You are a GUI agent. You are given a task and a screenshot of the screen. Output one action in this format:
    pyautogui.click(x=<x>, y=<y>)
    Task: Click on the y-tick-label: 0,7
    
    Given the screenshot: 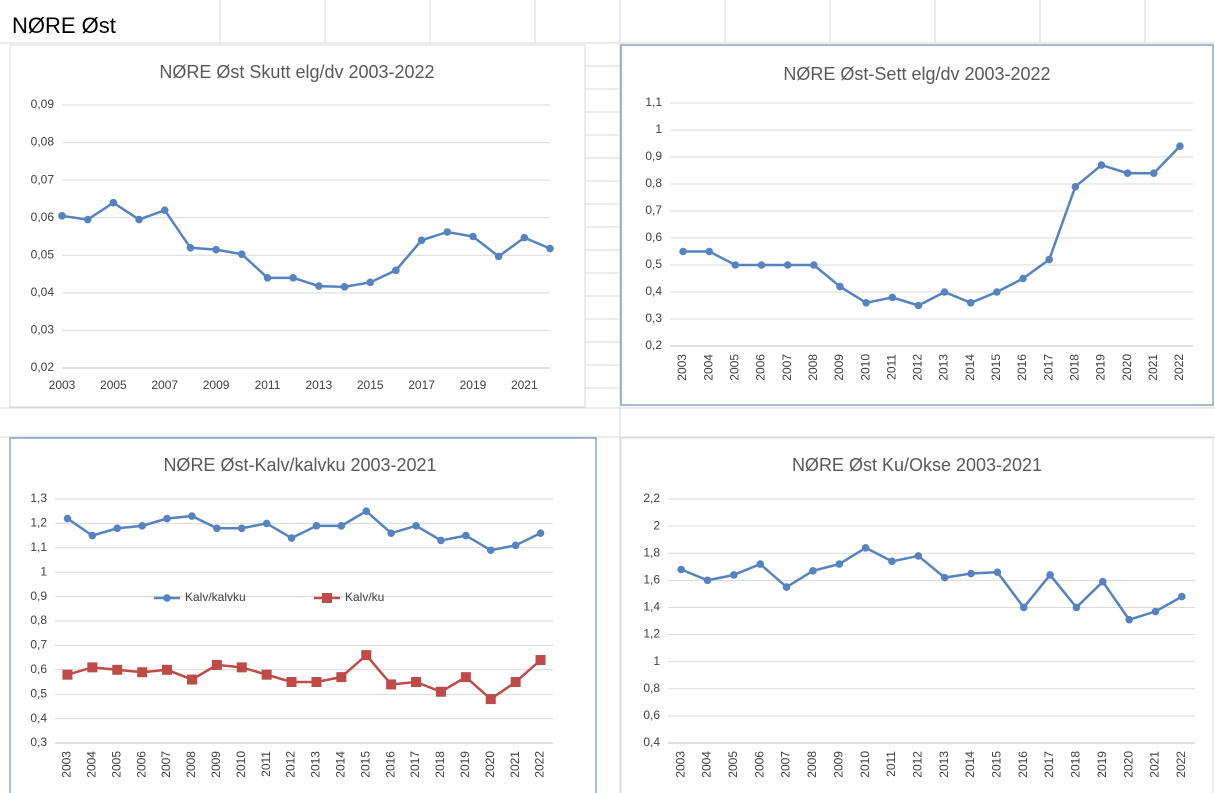 What is the action you would take?
    pyautogui.click(x=38, y=645)
    